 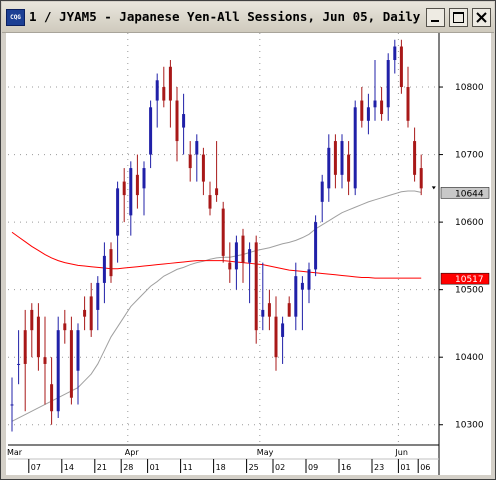 What do you see at coordinates (15, 17) in the screenshot?
I see `app-icon: CQG` at bounding box center [15, 17].